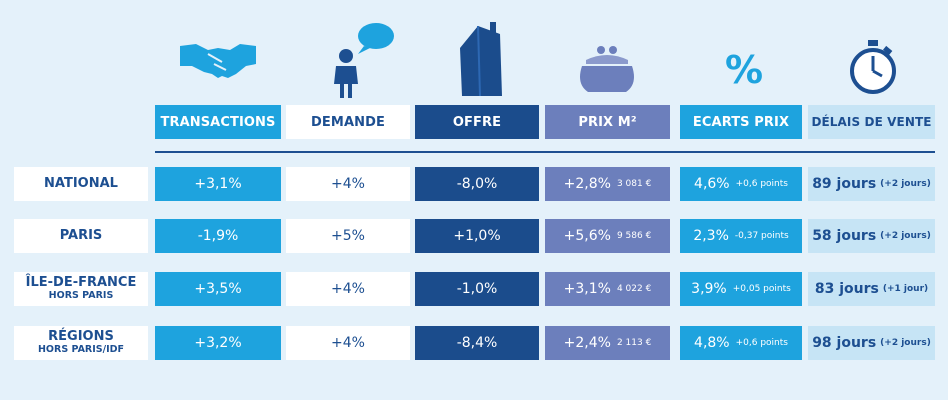  I want to click on row-label-sub: HORS PARIS, so click(81, 295).